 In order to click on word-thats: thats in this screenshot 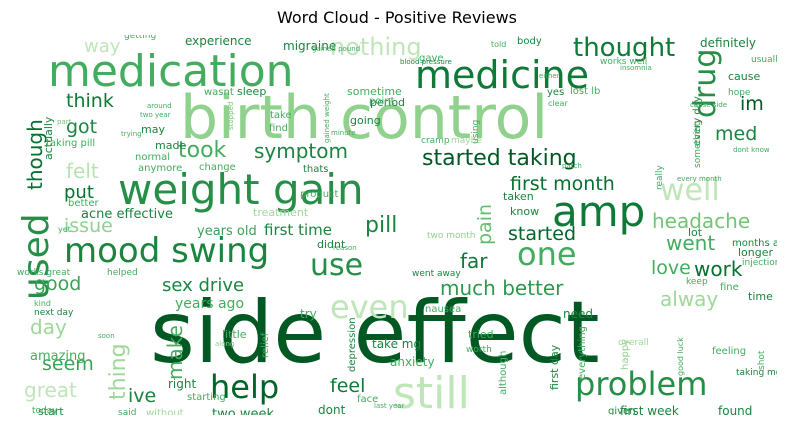, I will do `click(316, 169)`.